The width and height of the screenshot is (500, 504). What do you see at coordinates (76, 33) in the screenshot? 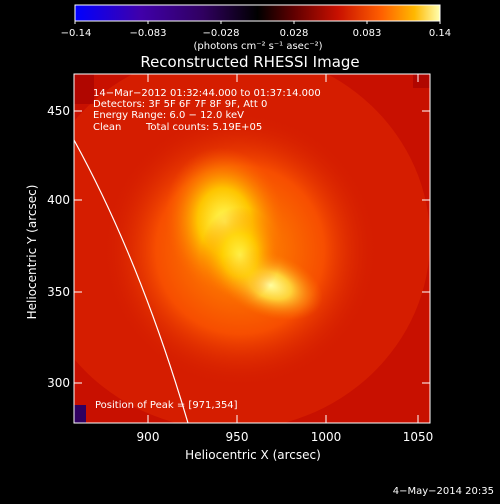
I see `colorbar-tick-label: −0.14` at bounding box center [76, 33].